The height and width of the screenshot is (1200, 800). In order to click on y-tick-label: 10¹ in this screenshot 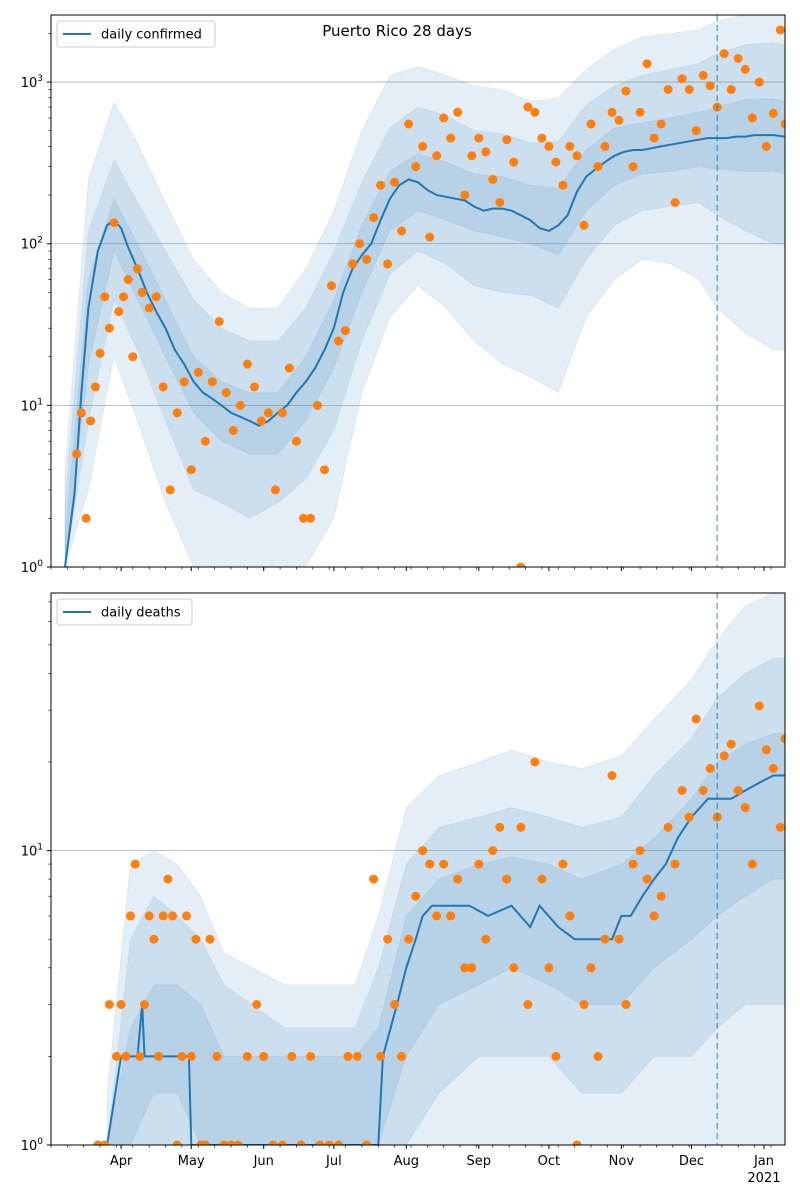, I will do `click(32, 851)`.